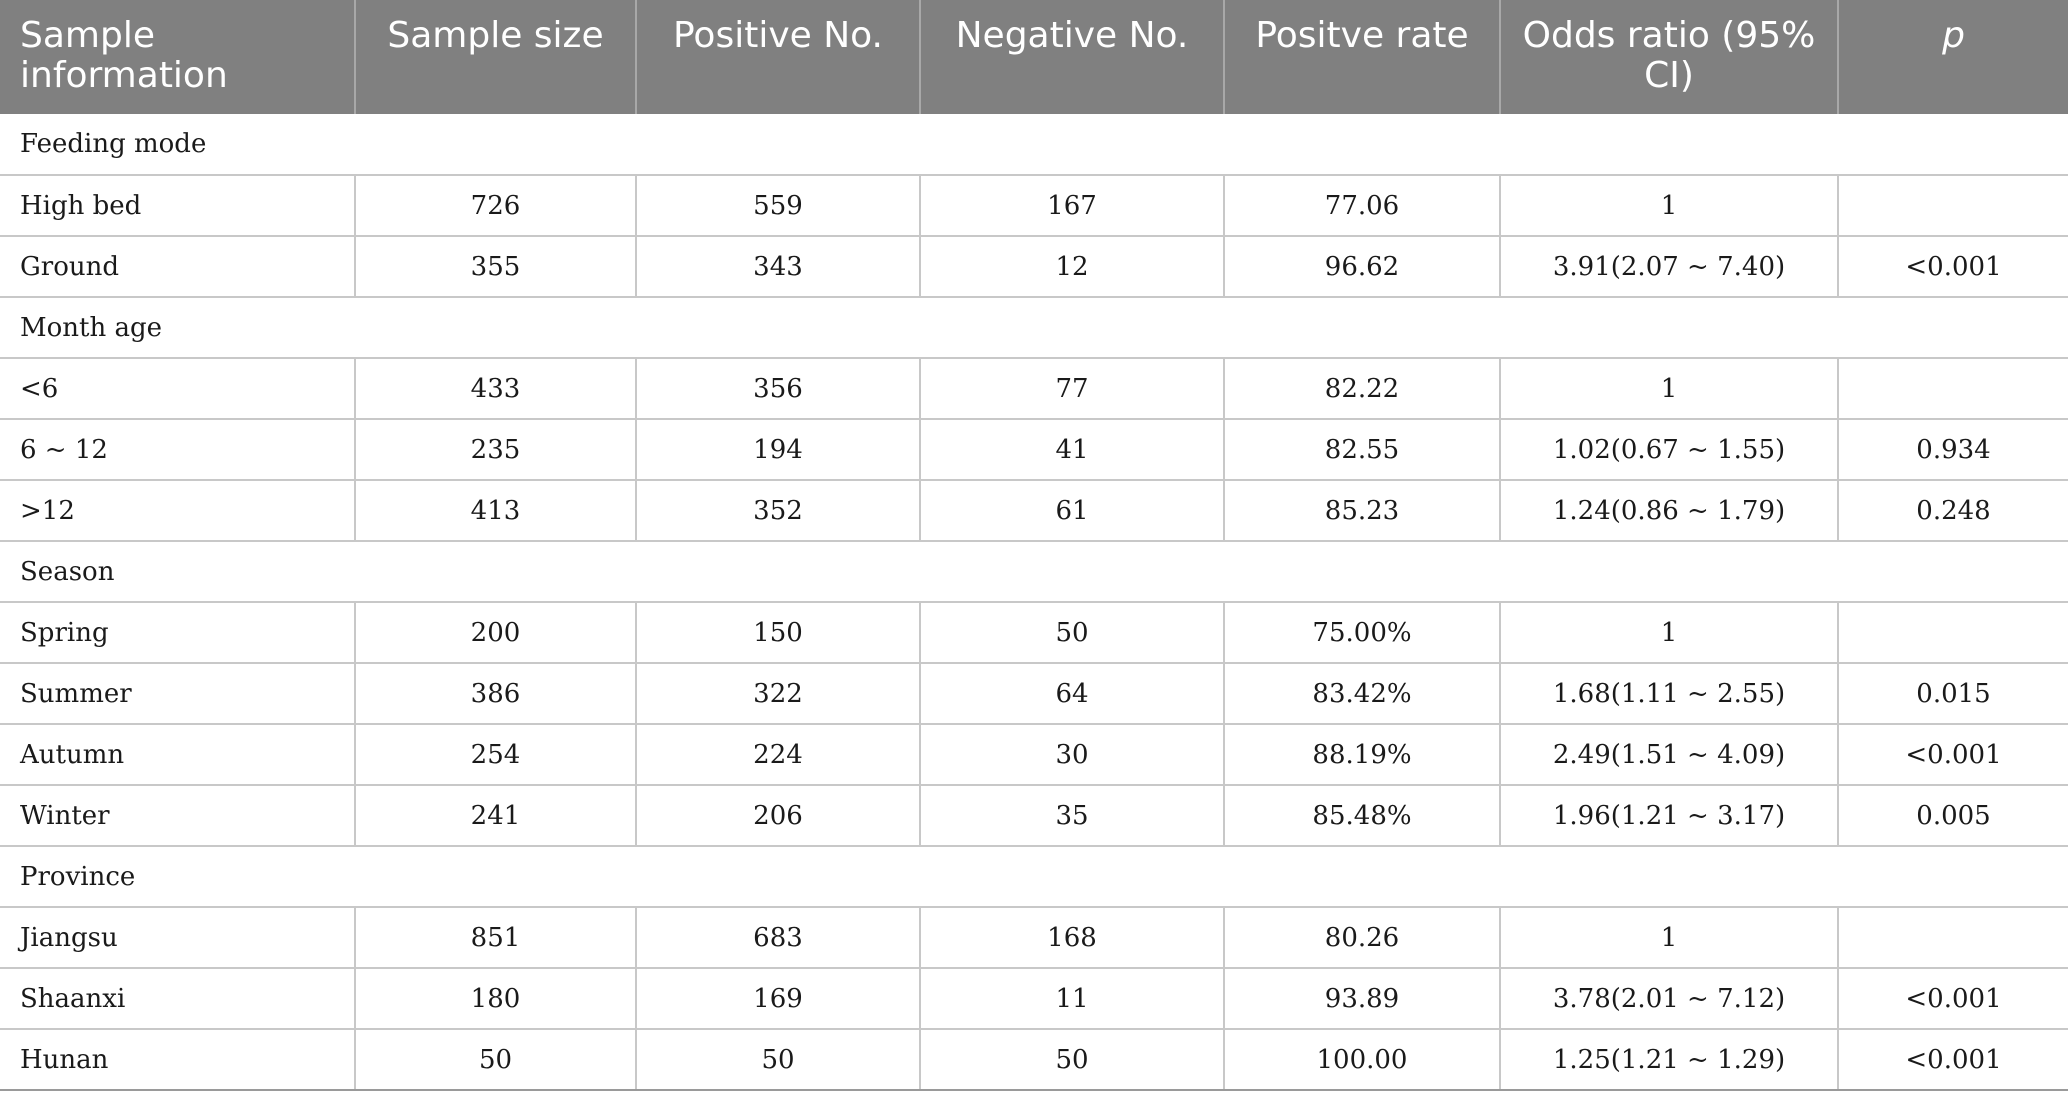 This screenshot has width=2068, height=1112. I want to click on group-label: Feeding mode, so click(1034, 145).